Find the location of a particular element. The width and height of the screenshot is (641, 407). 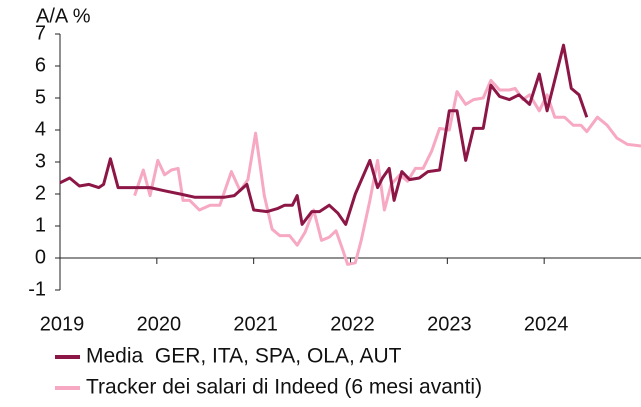

y-tick-label: 3 is located at coordinates (40, 161).